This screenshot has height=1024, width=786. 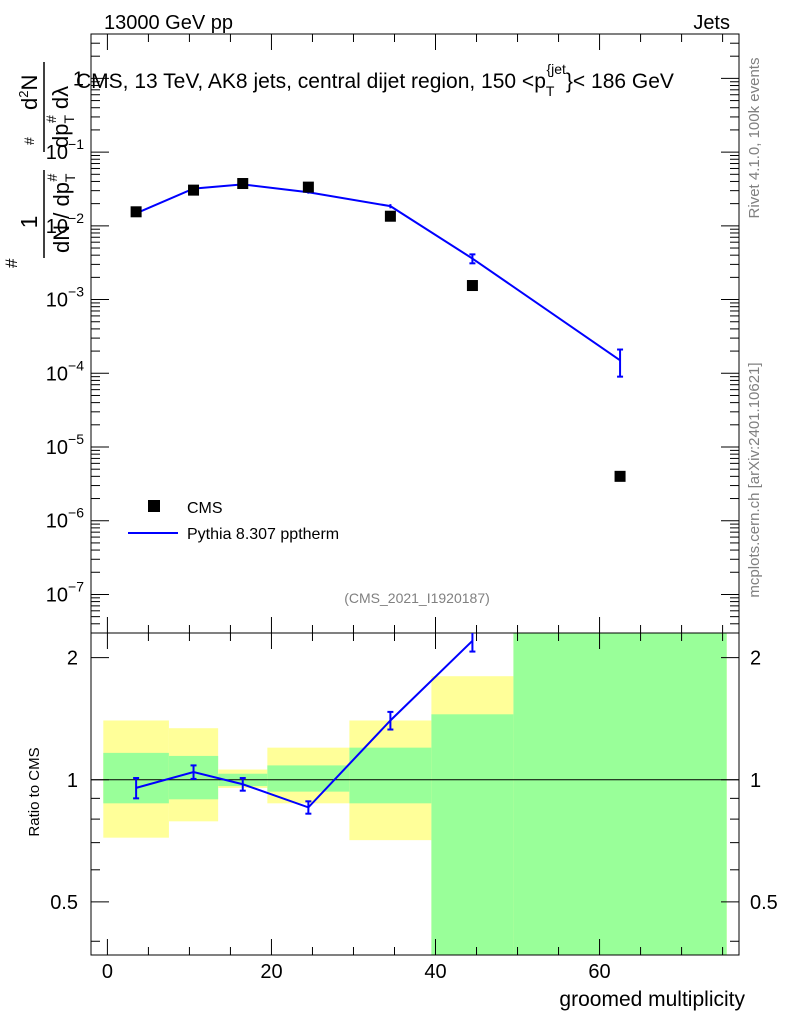 I want to click on ratio-y-tick-label-right: 0.5, so click(x=764, y=903).